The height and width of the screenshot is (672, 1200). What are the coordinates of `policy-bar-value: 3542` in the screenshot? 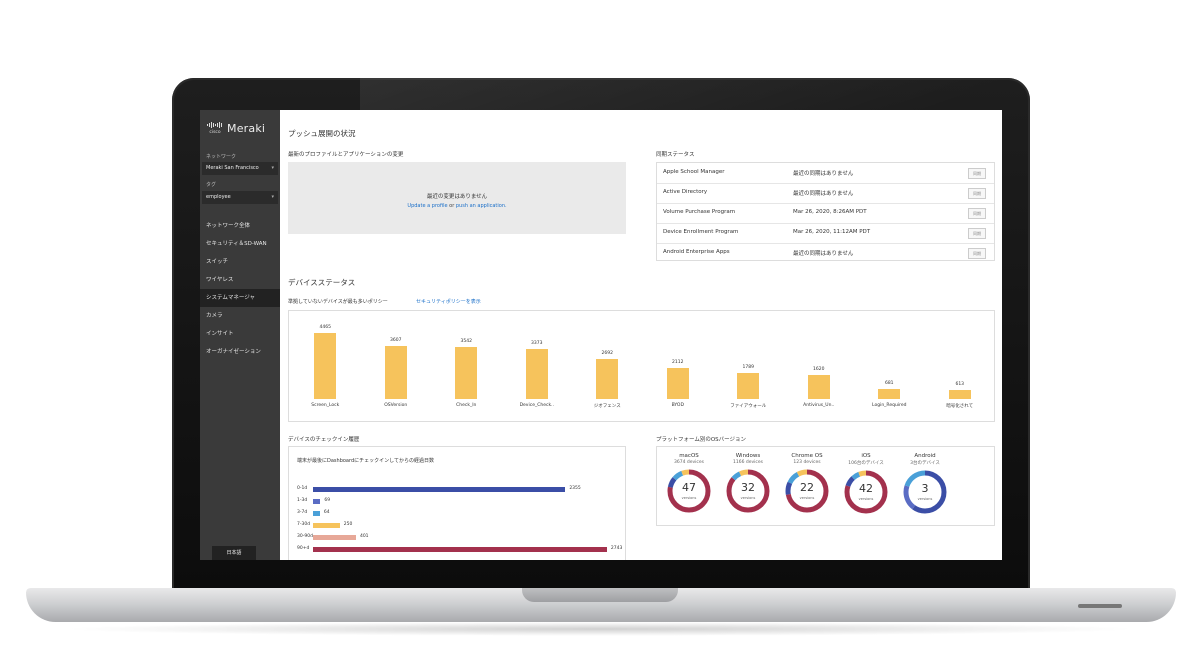 It's located at (466, 341).